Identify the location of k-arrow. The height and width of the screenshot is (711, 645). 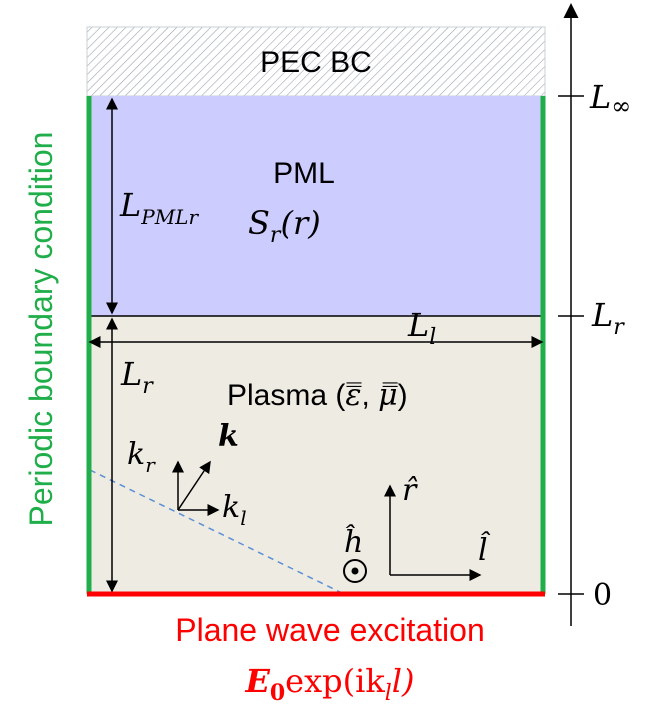
(194, 485).